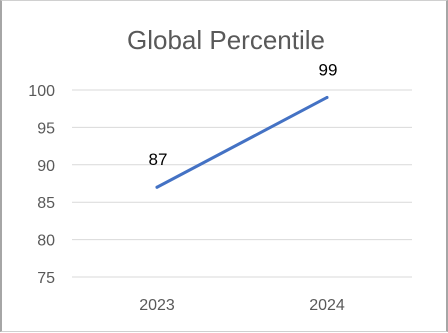  I want to click on chart-title: Global Percentile, so click(226, 40).